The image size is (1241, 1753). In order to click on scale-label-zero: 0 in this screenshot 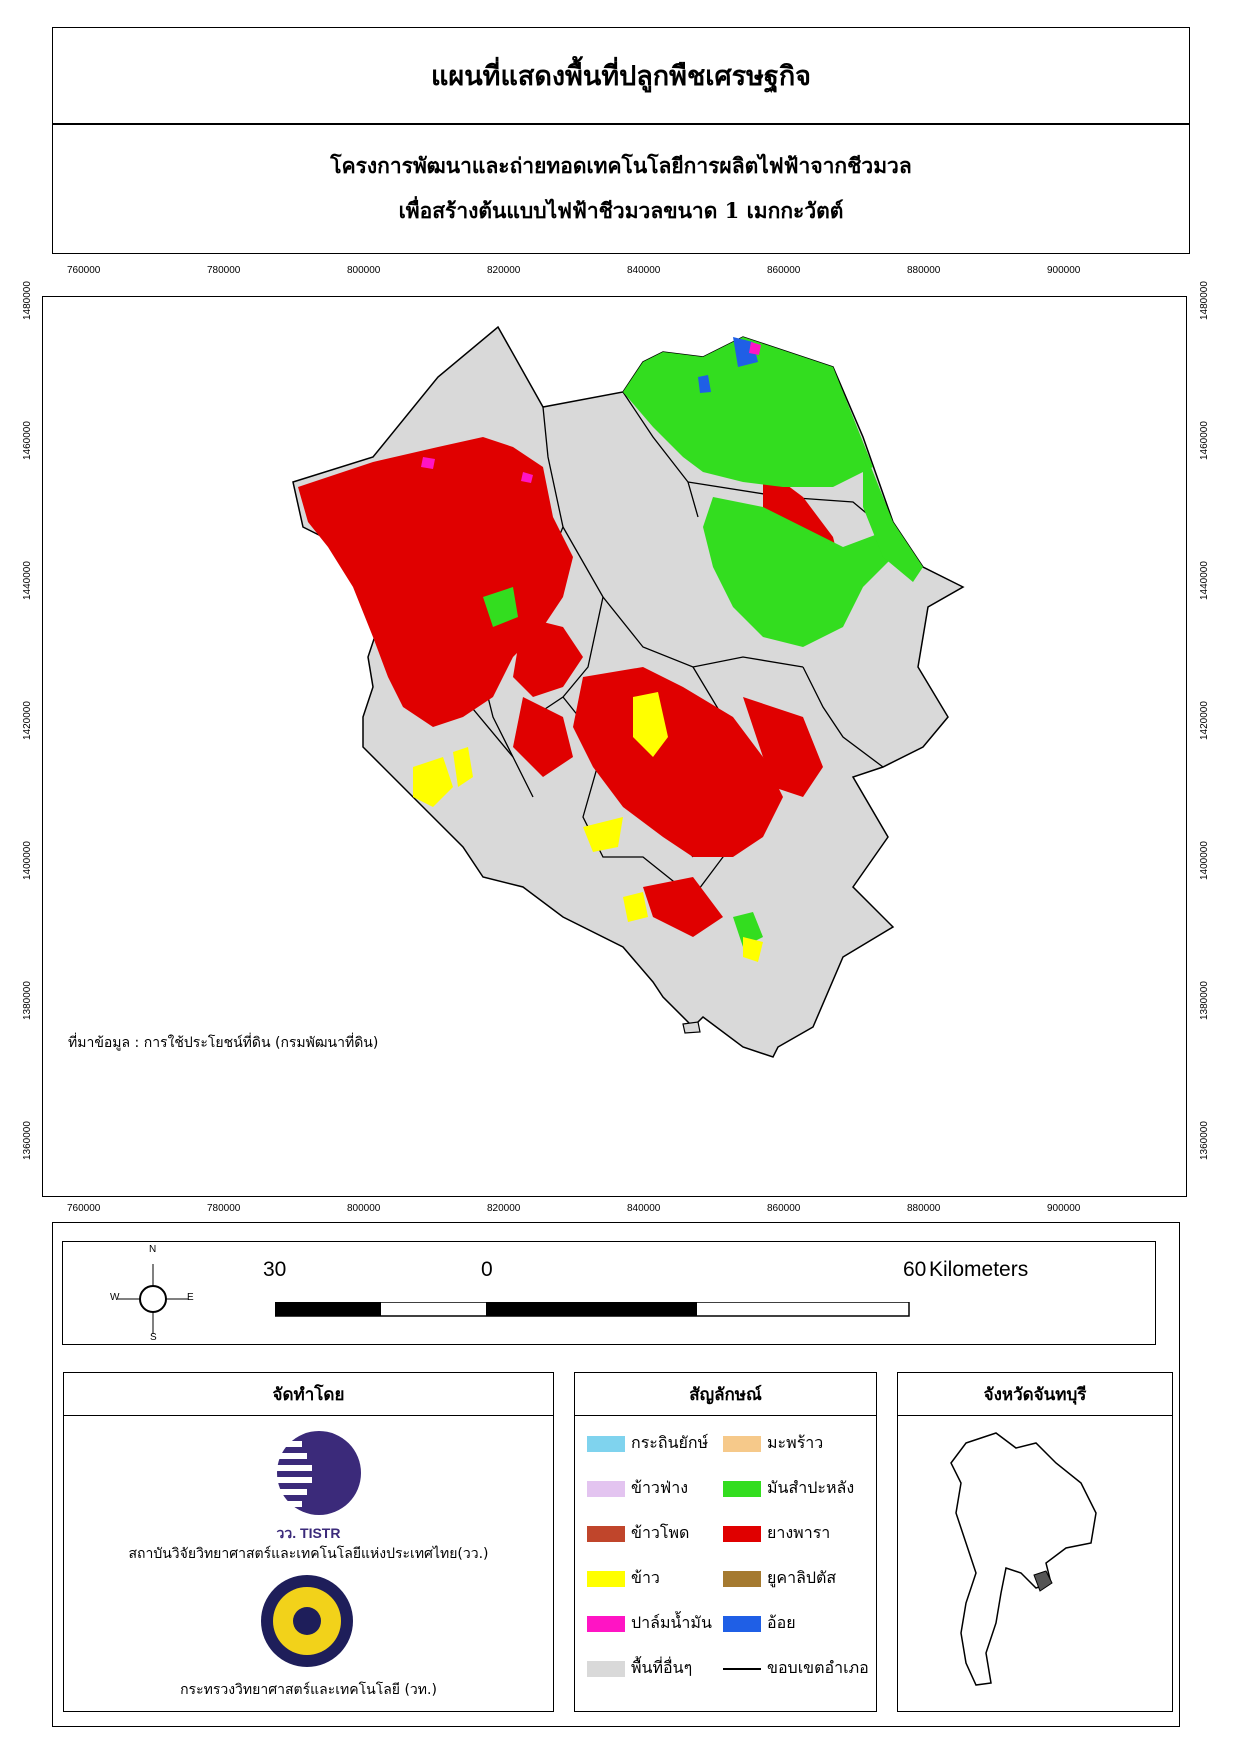, I will do `click(487, 1269)`.